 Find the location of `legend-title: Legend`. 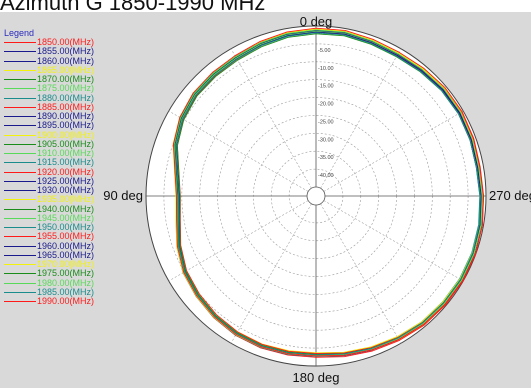

legend-title: Legend is located at coordinates (19, 33).